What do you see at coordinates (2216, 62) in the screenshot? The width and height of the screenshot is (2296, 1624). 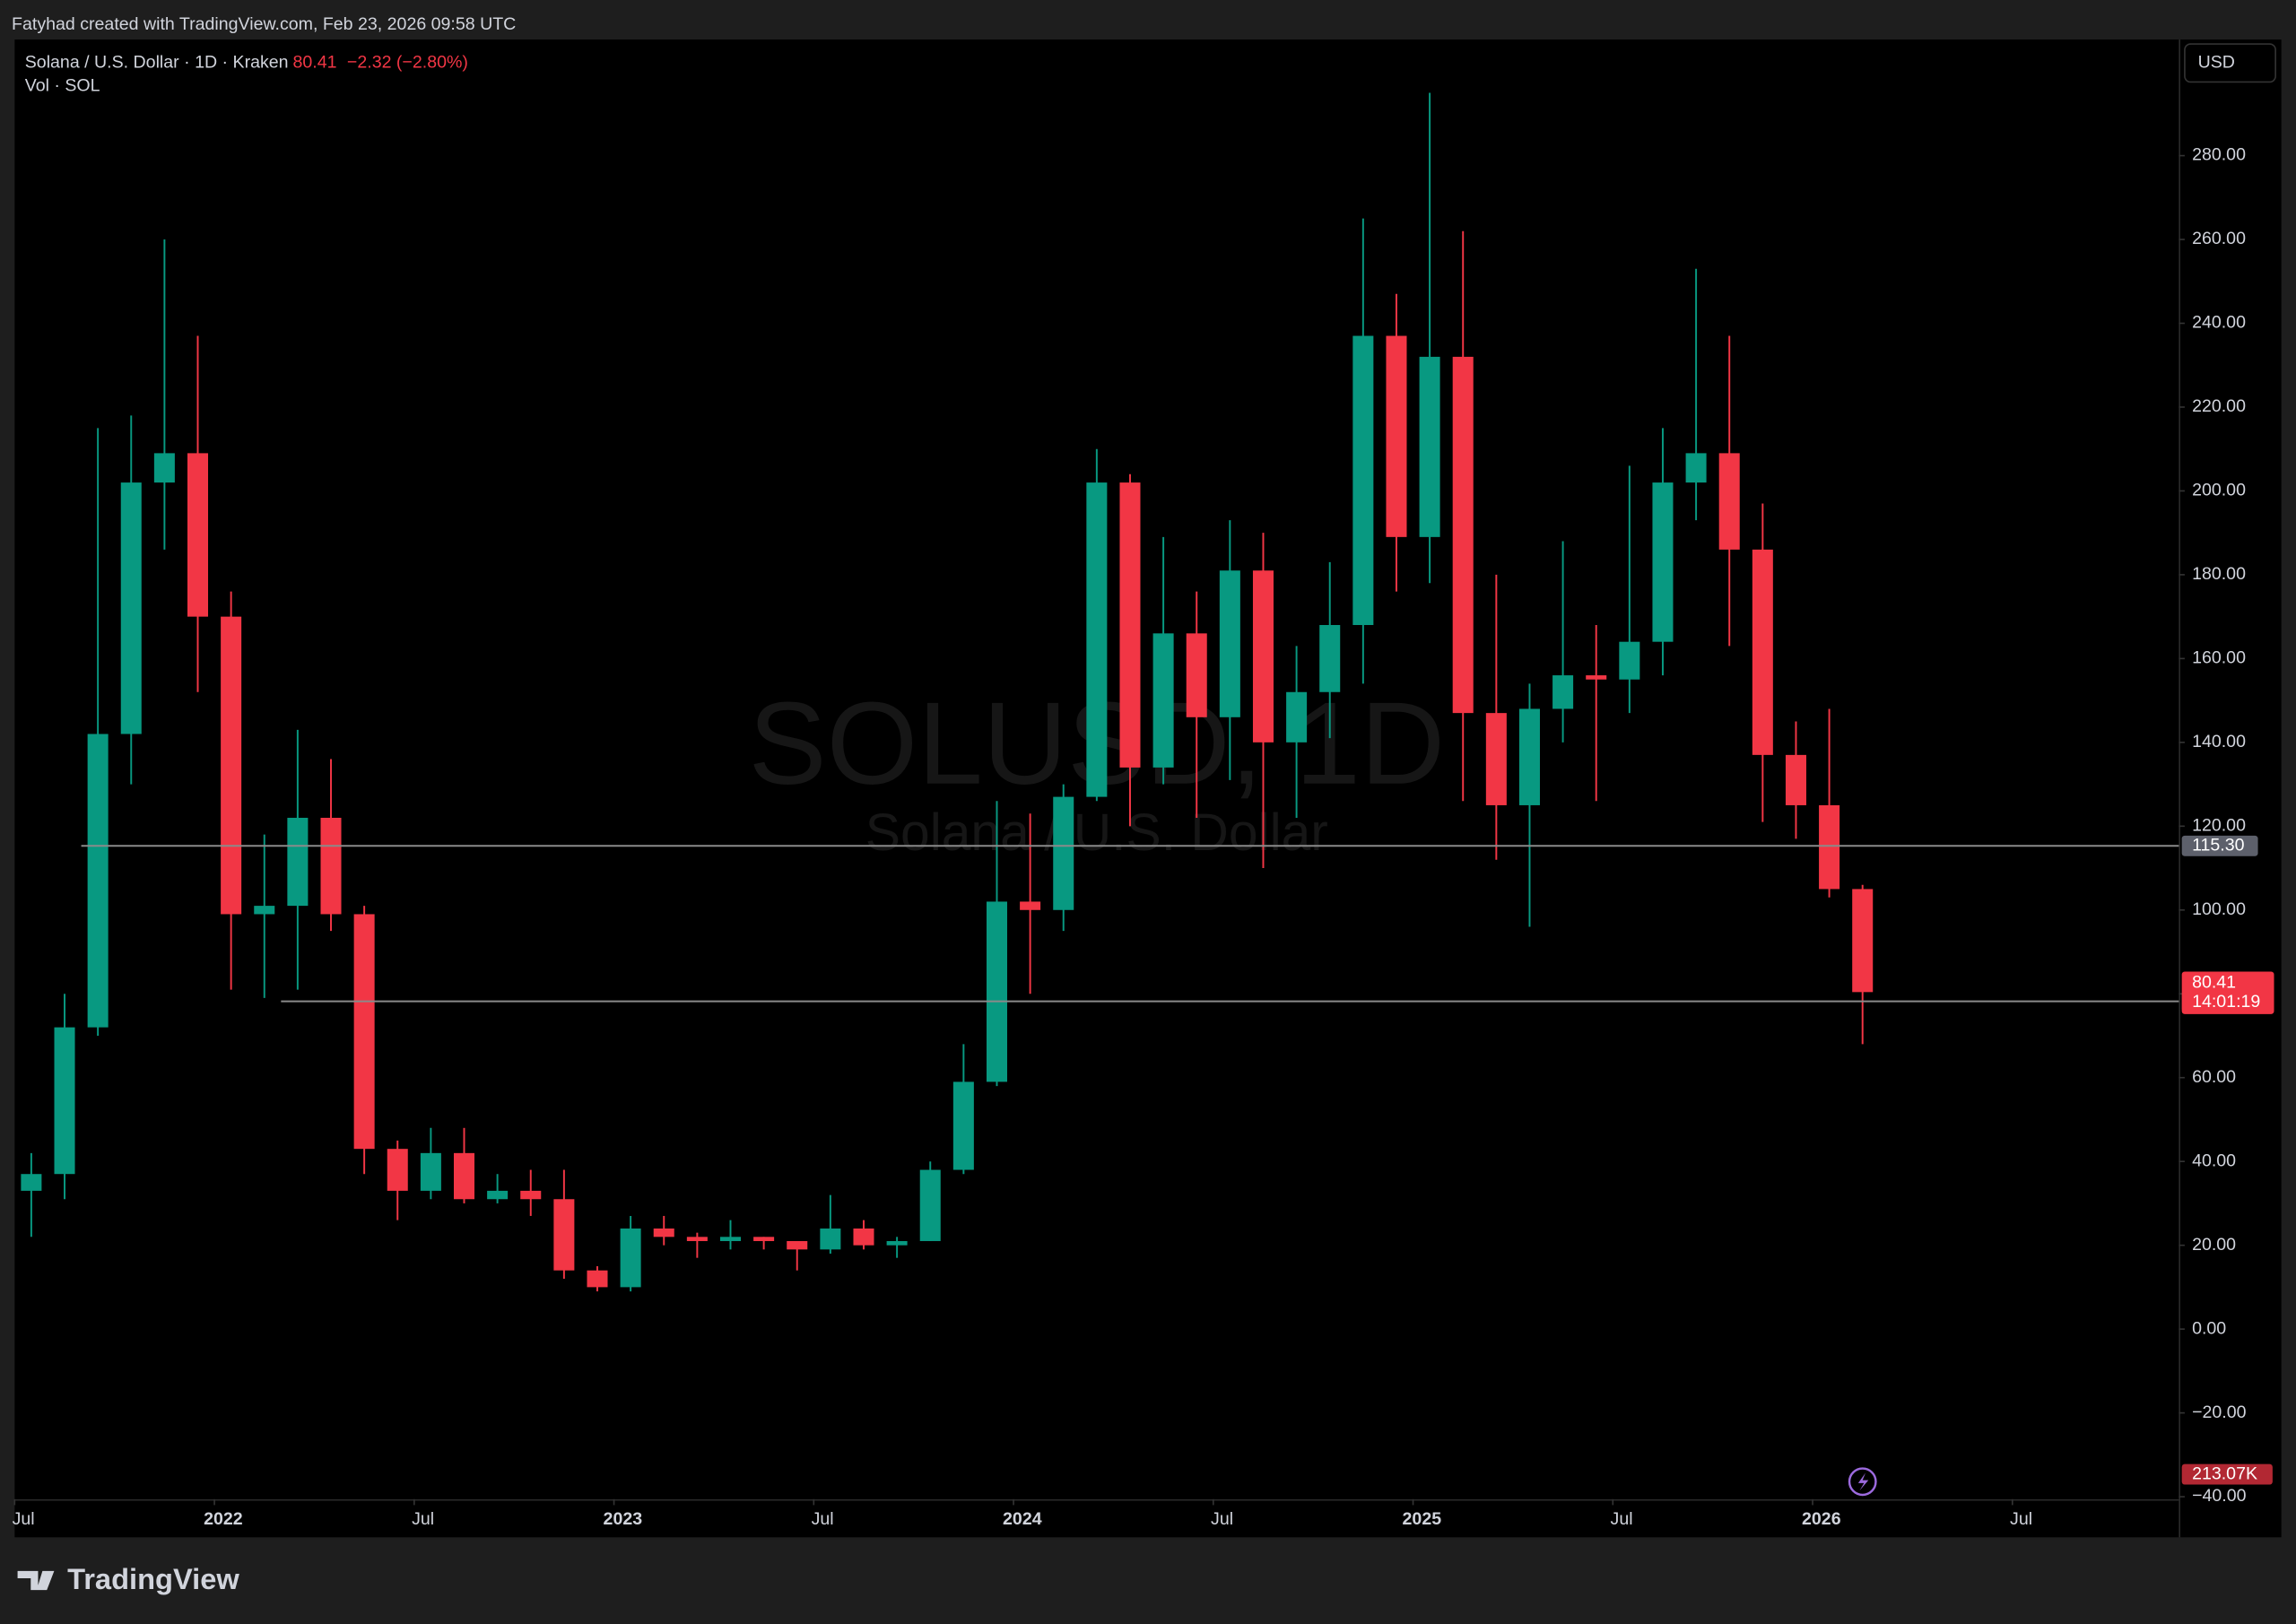 I see `currency: USD` at bounding box center [2216, 62].